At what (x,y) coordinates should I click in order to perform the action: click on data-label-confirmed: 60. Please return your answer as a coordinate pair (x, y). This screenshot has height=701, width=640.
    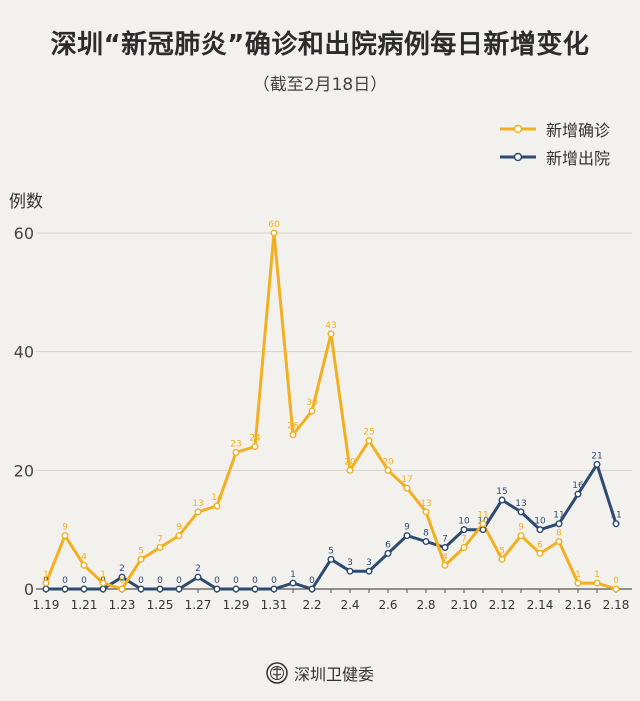
    Looking at the image, I should click on (274, 225).